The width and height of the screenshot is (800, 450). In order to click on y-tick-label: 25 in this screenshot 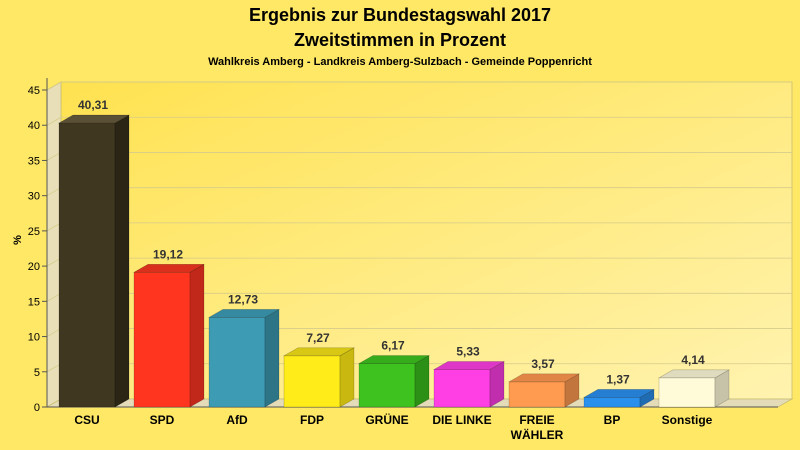, I will do `click(34, 232)`.